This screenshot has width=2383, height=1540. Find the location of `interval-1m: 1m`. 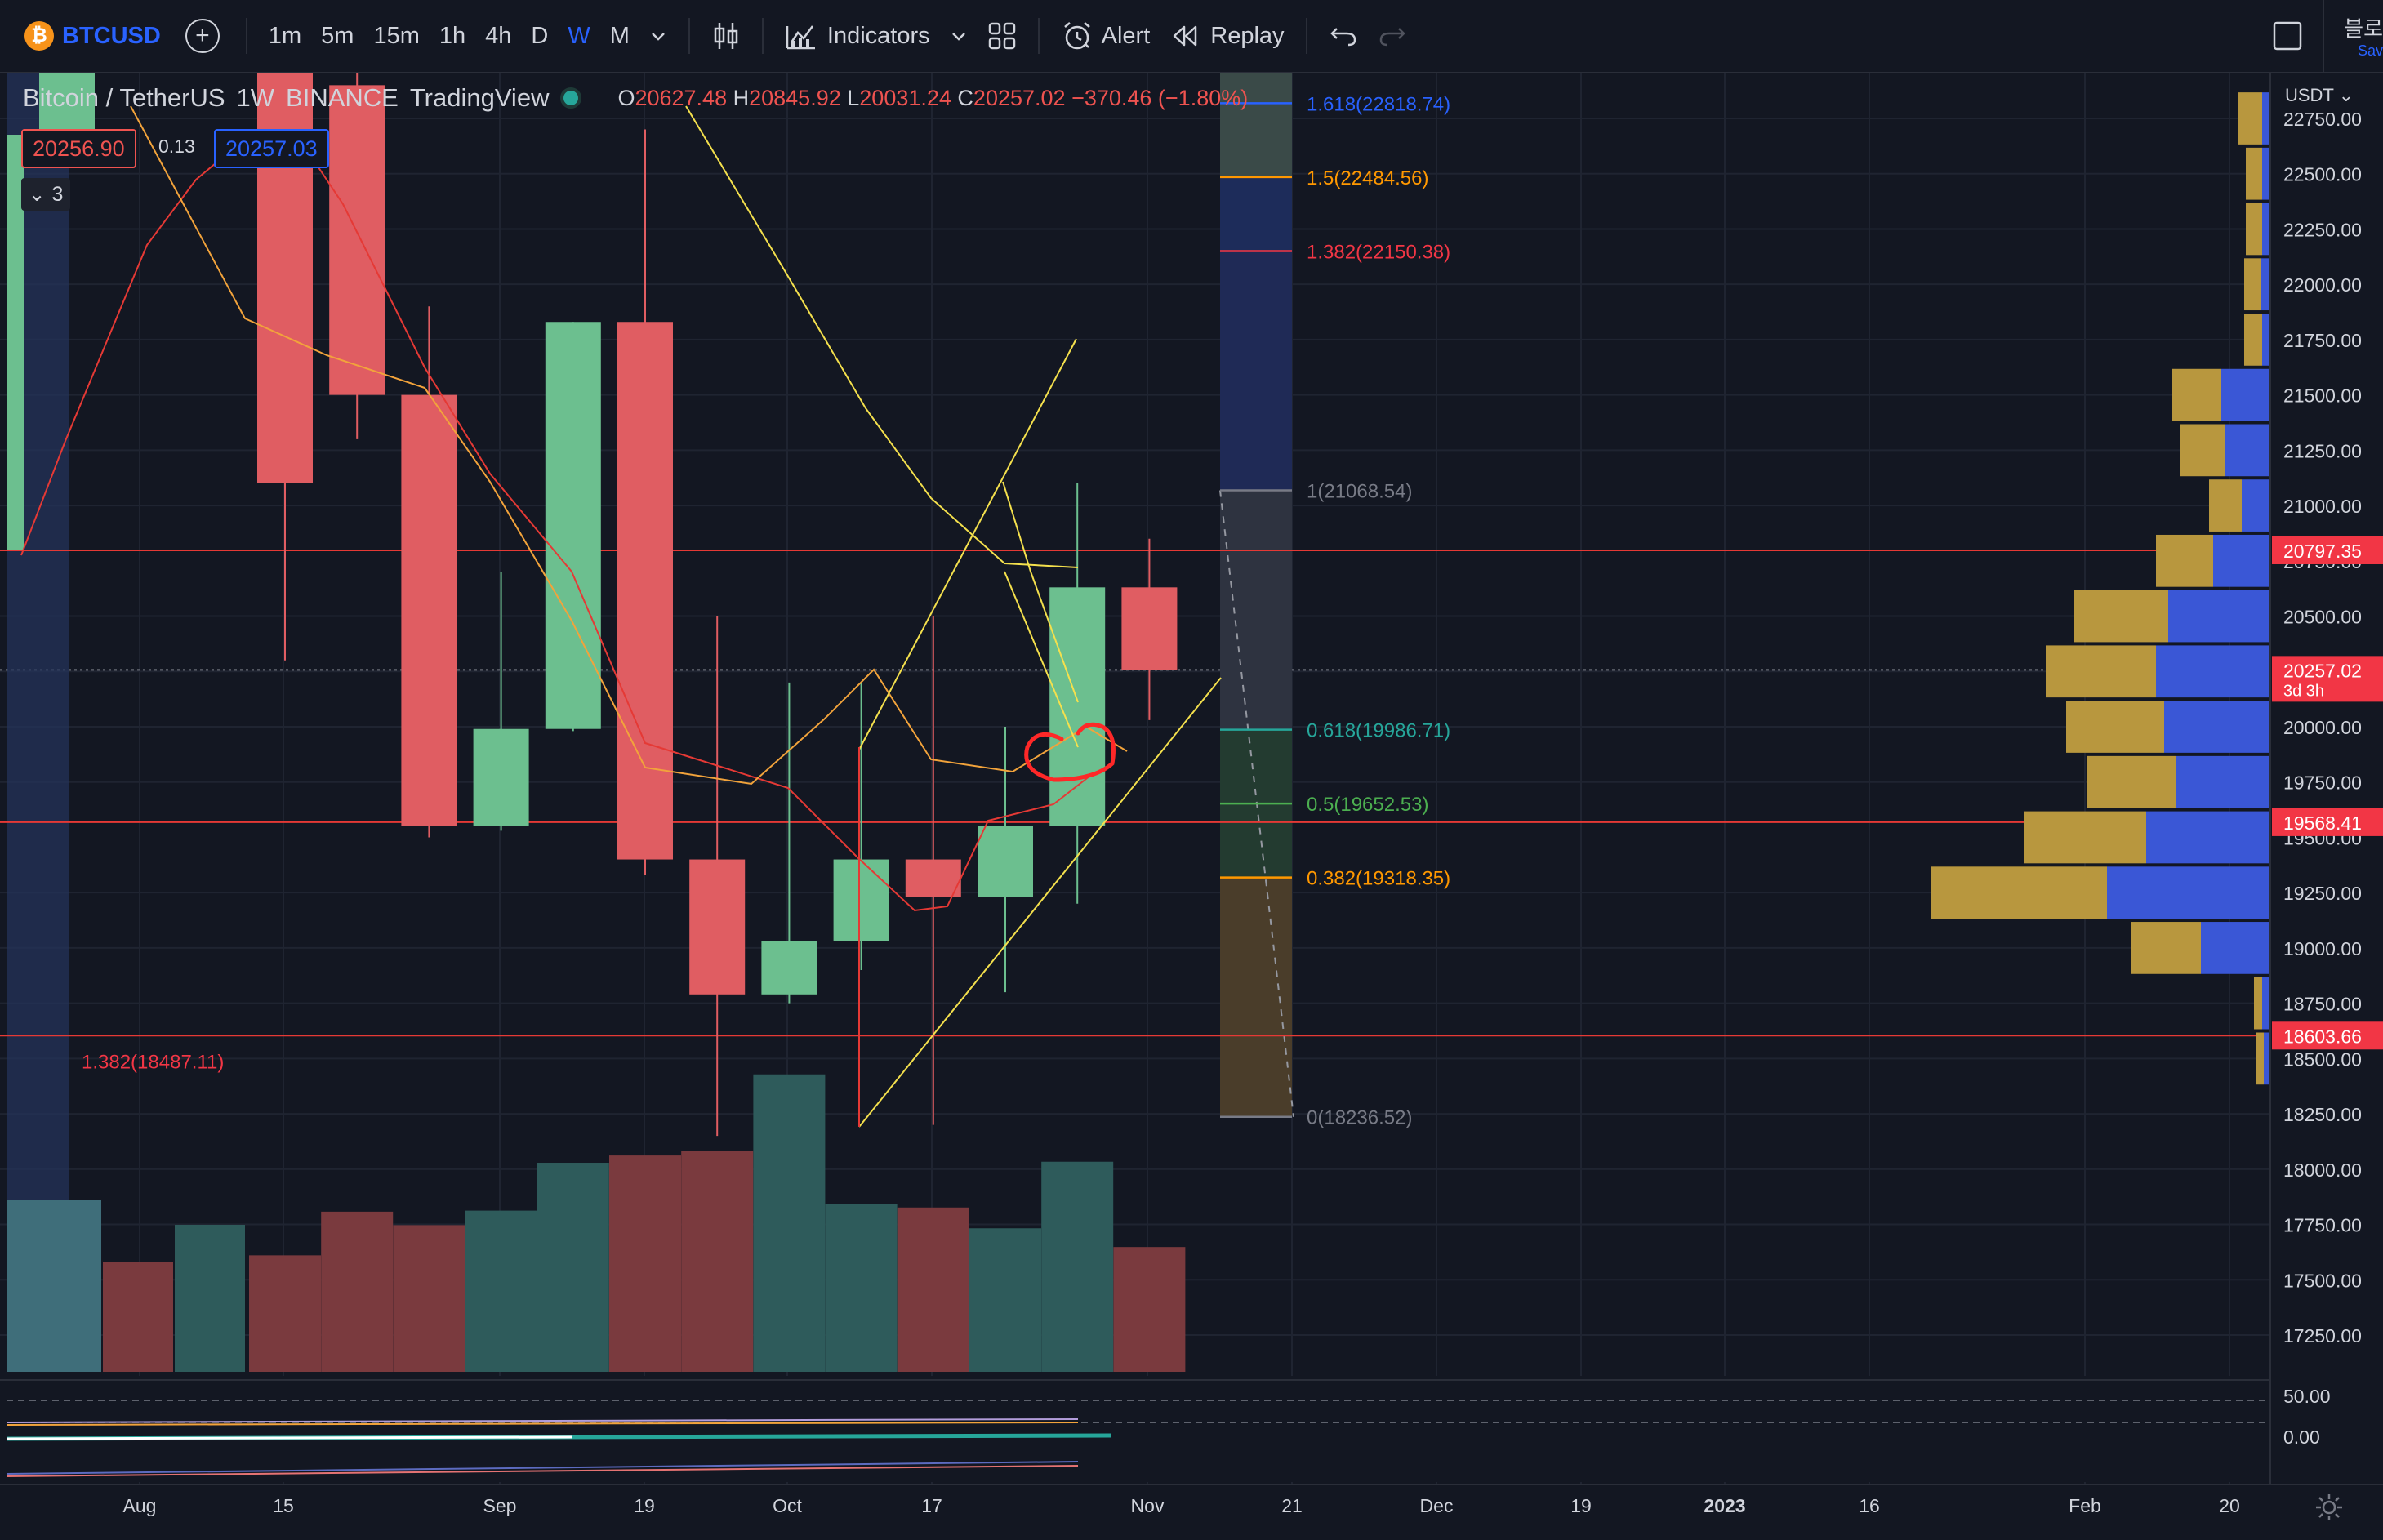

interval-1m: 1m is located at coordinates (285, 35).